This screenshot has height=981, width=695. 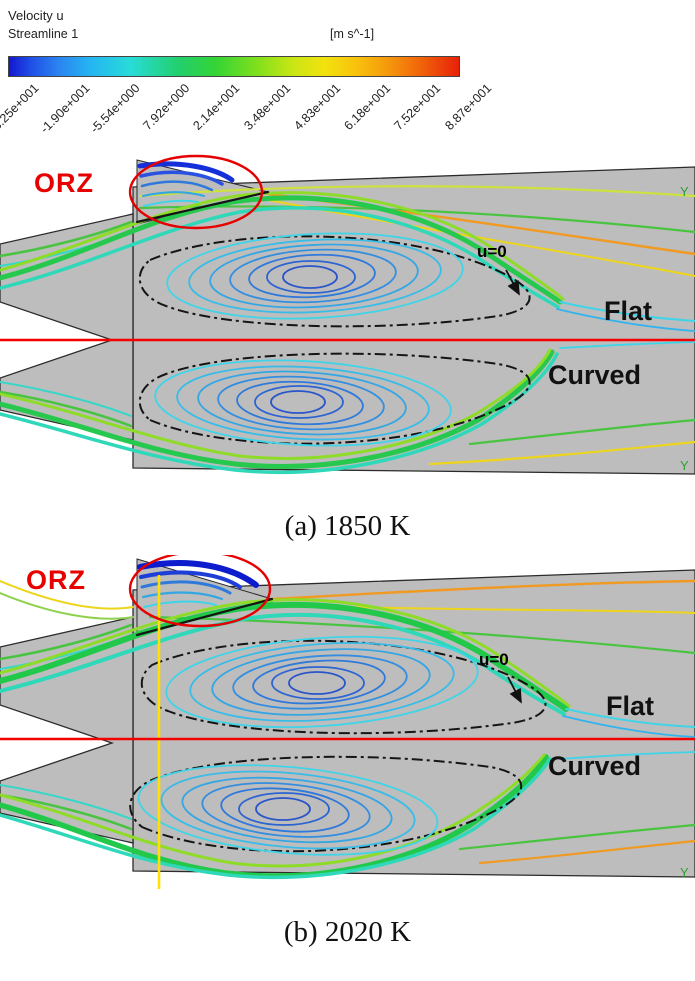 I want to click on orz-vortex, so click(x=204, y=598).